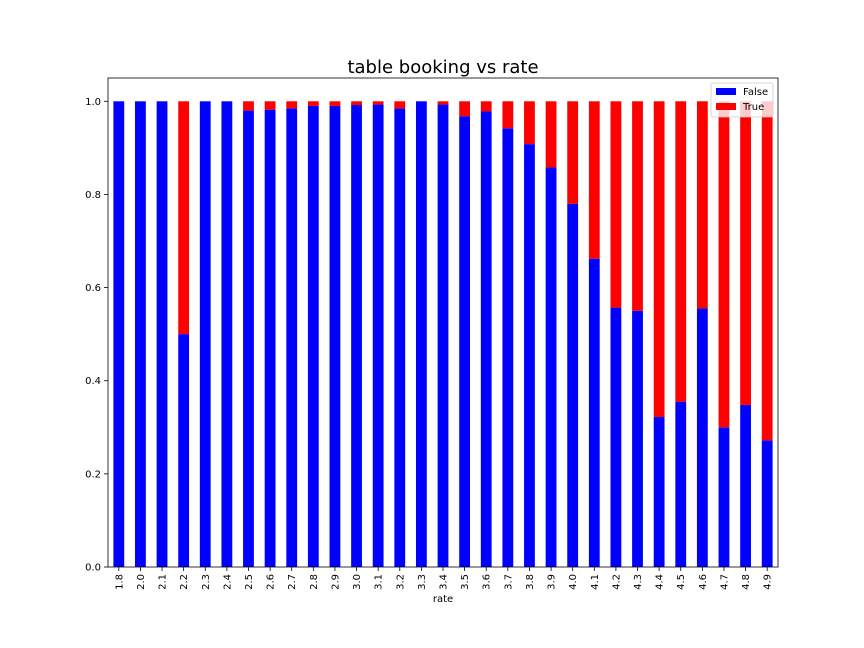 The image size is (864, 648). Describe the element at coordinates (270, 105) in the screenshot. I see `bar-true-2.6` at that location.